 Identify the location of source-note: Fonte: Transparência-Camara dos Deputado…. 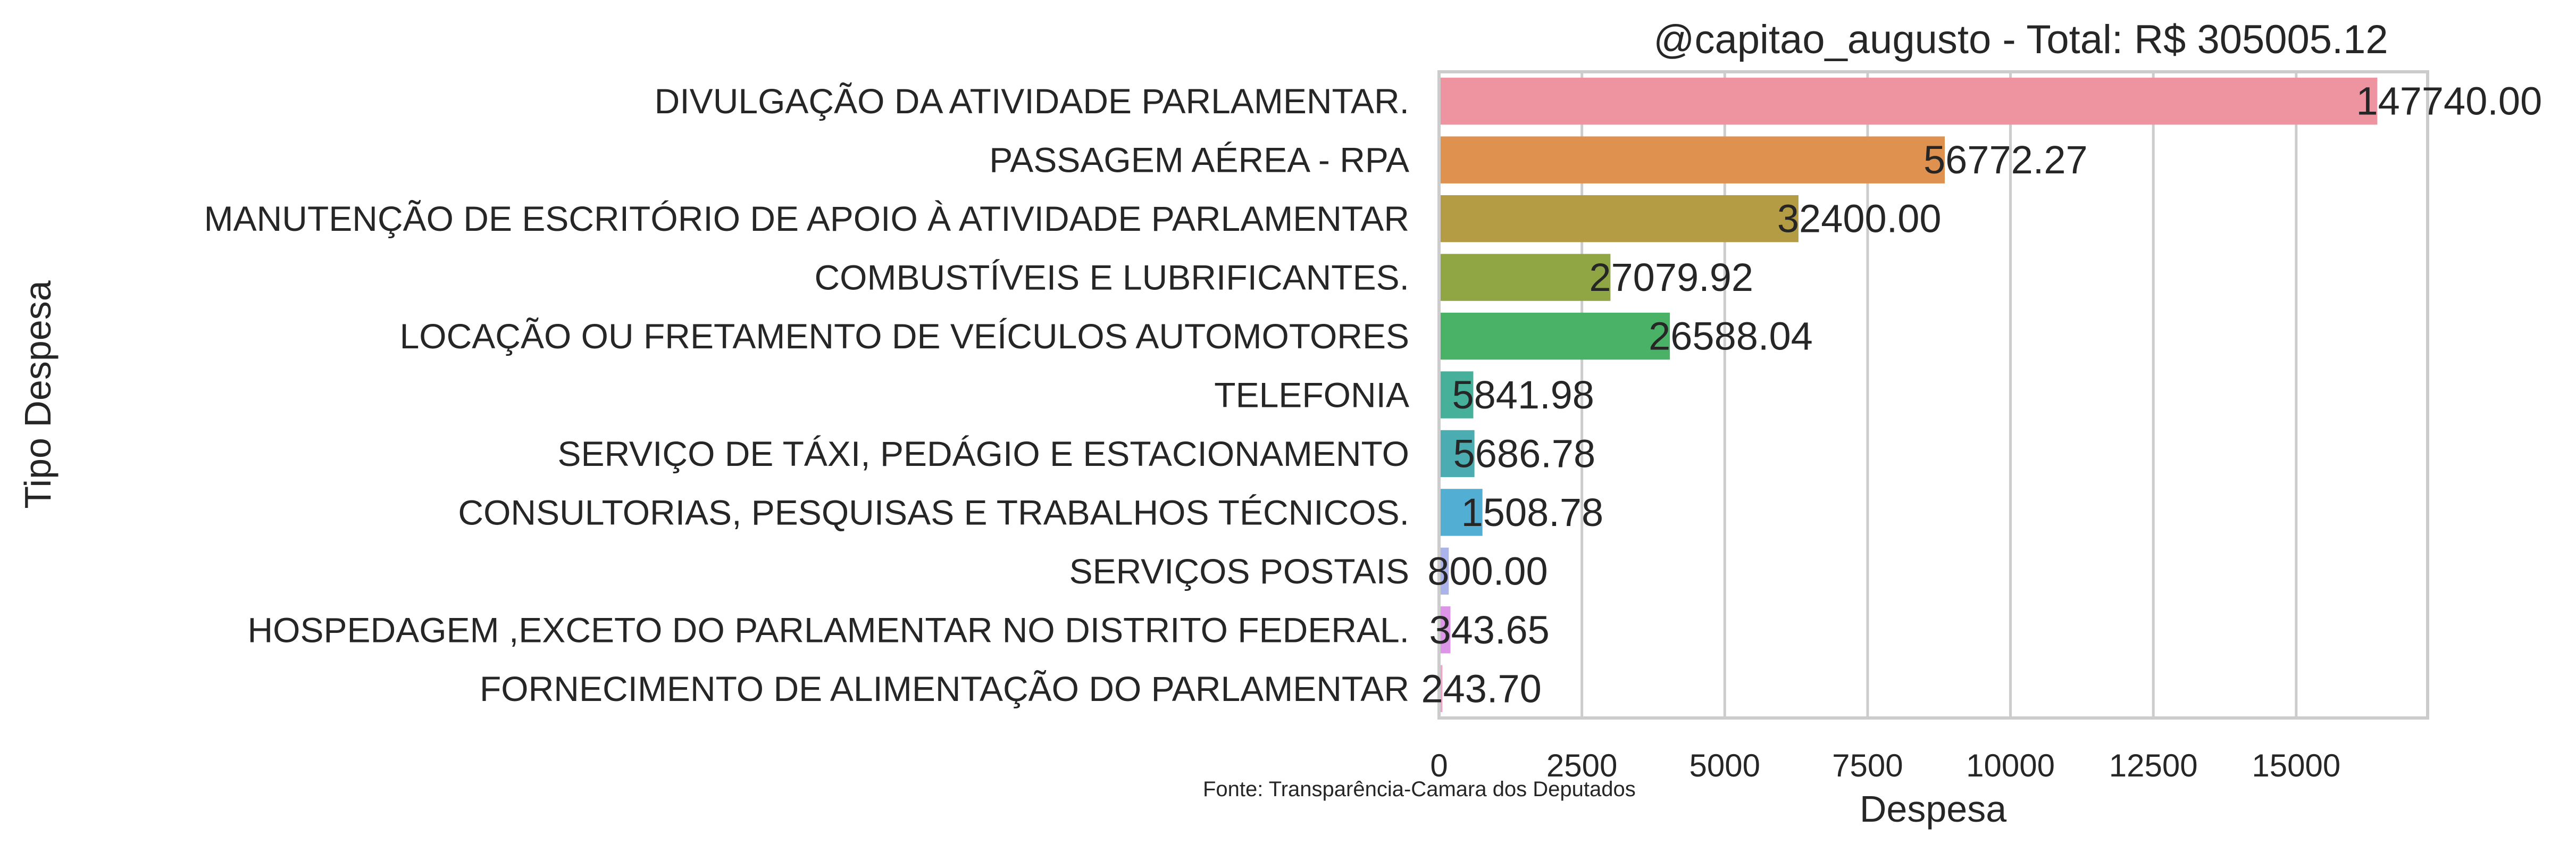
(1419, 789).